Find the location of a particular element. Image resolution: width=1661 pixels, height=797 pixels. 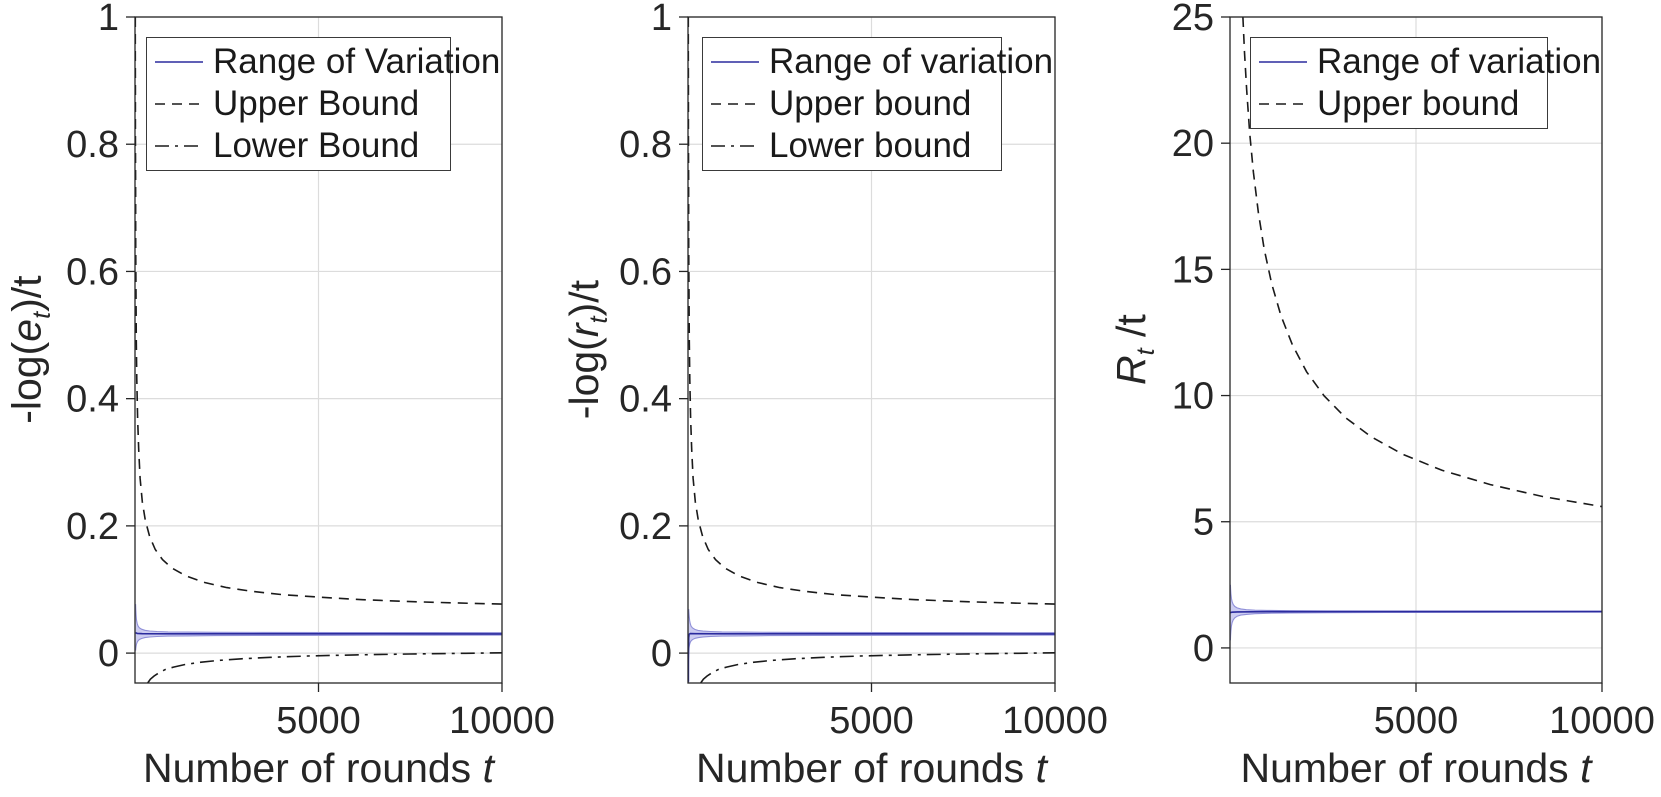

legend: Range of variation Upper bound is located at coordinates (1425, 83).